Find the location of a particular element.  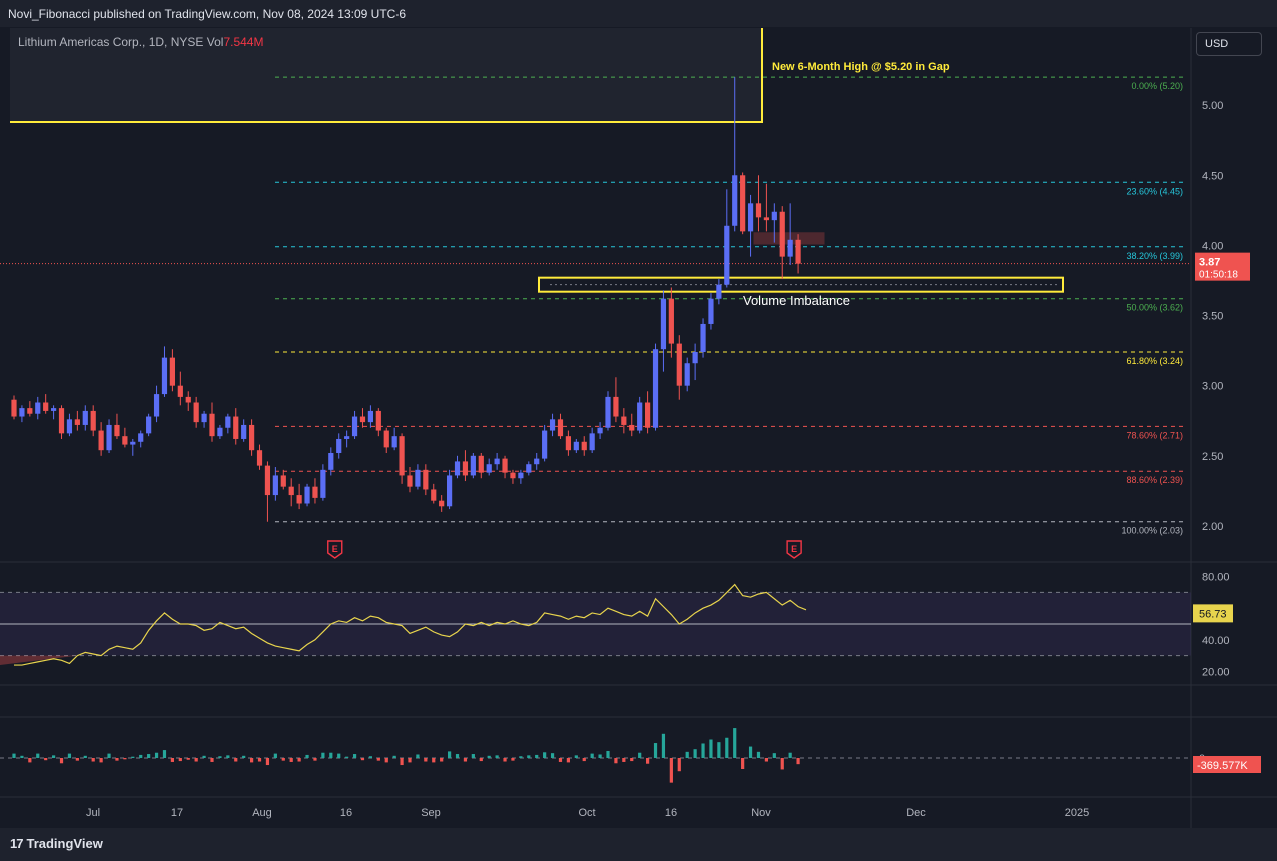

tradingview-logo: 17 TradingView is located at coordinates (56, 843).